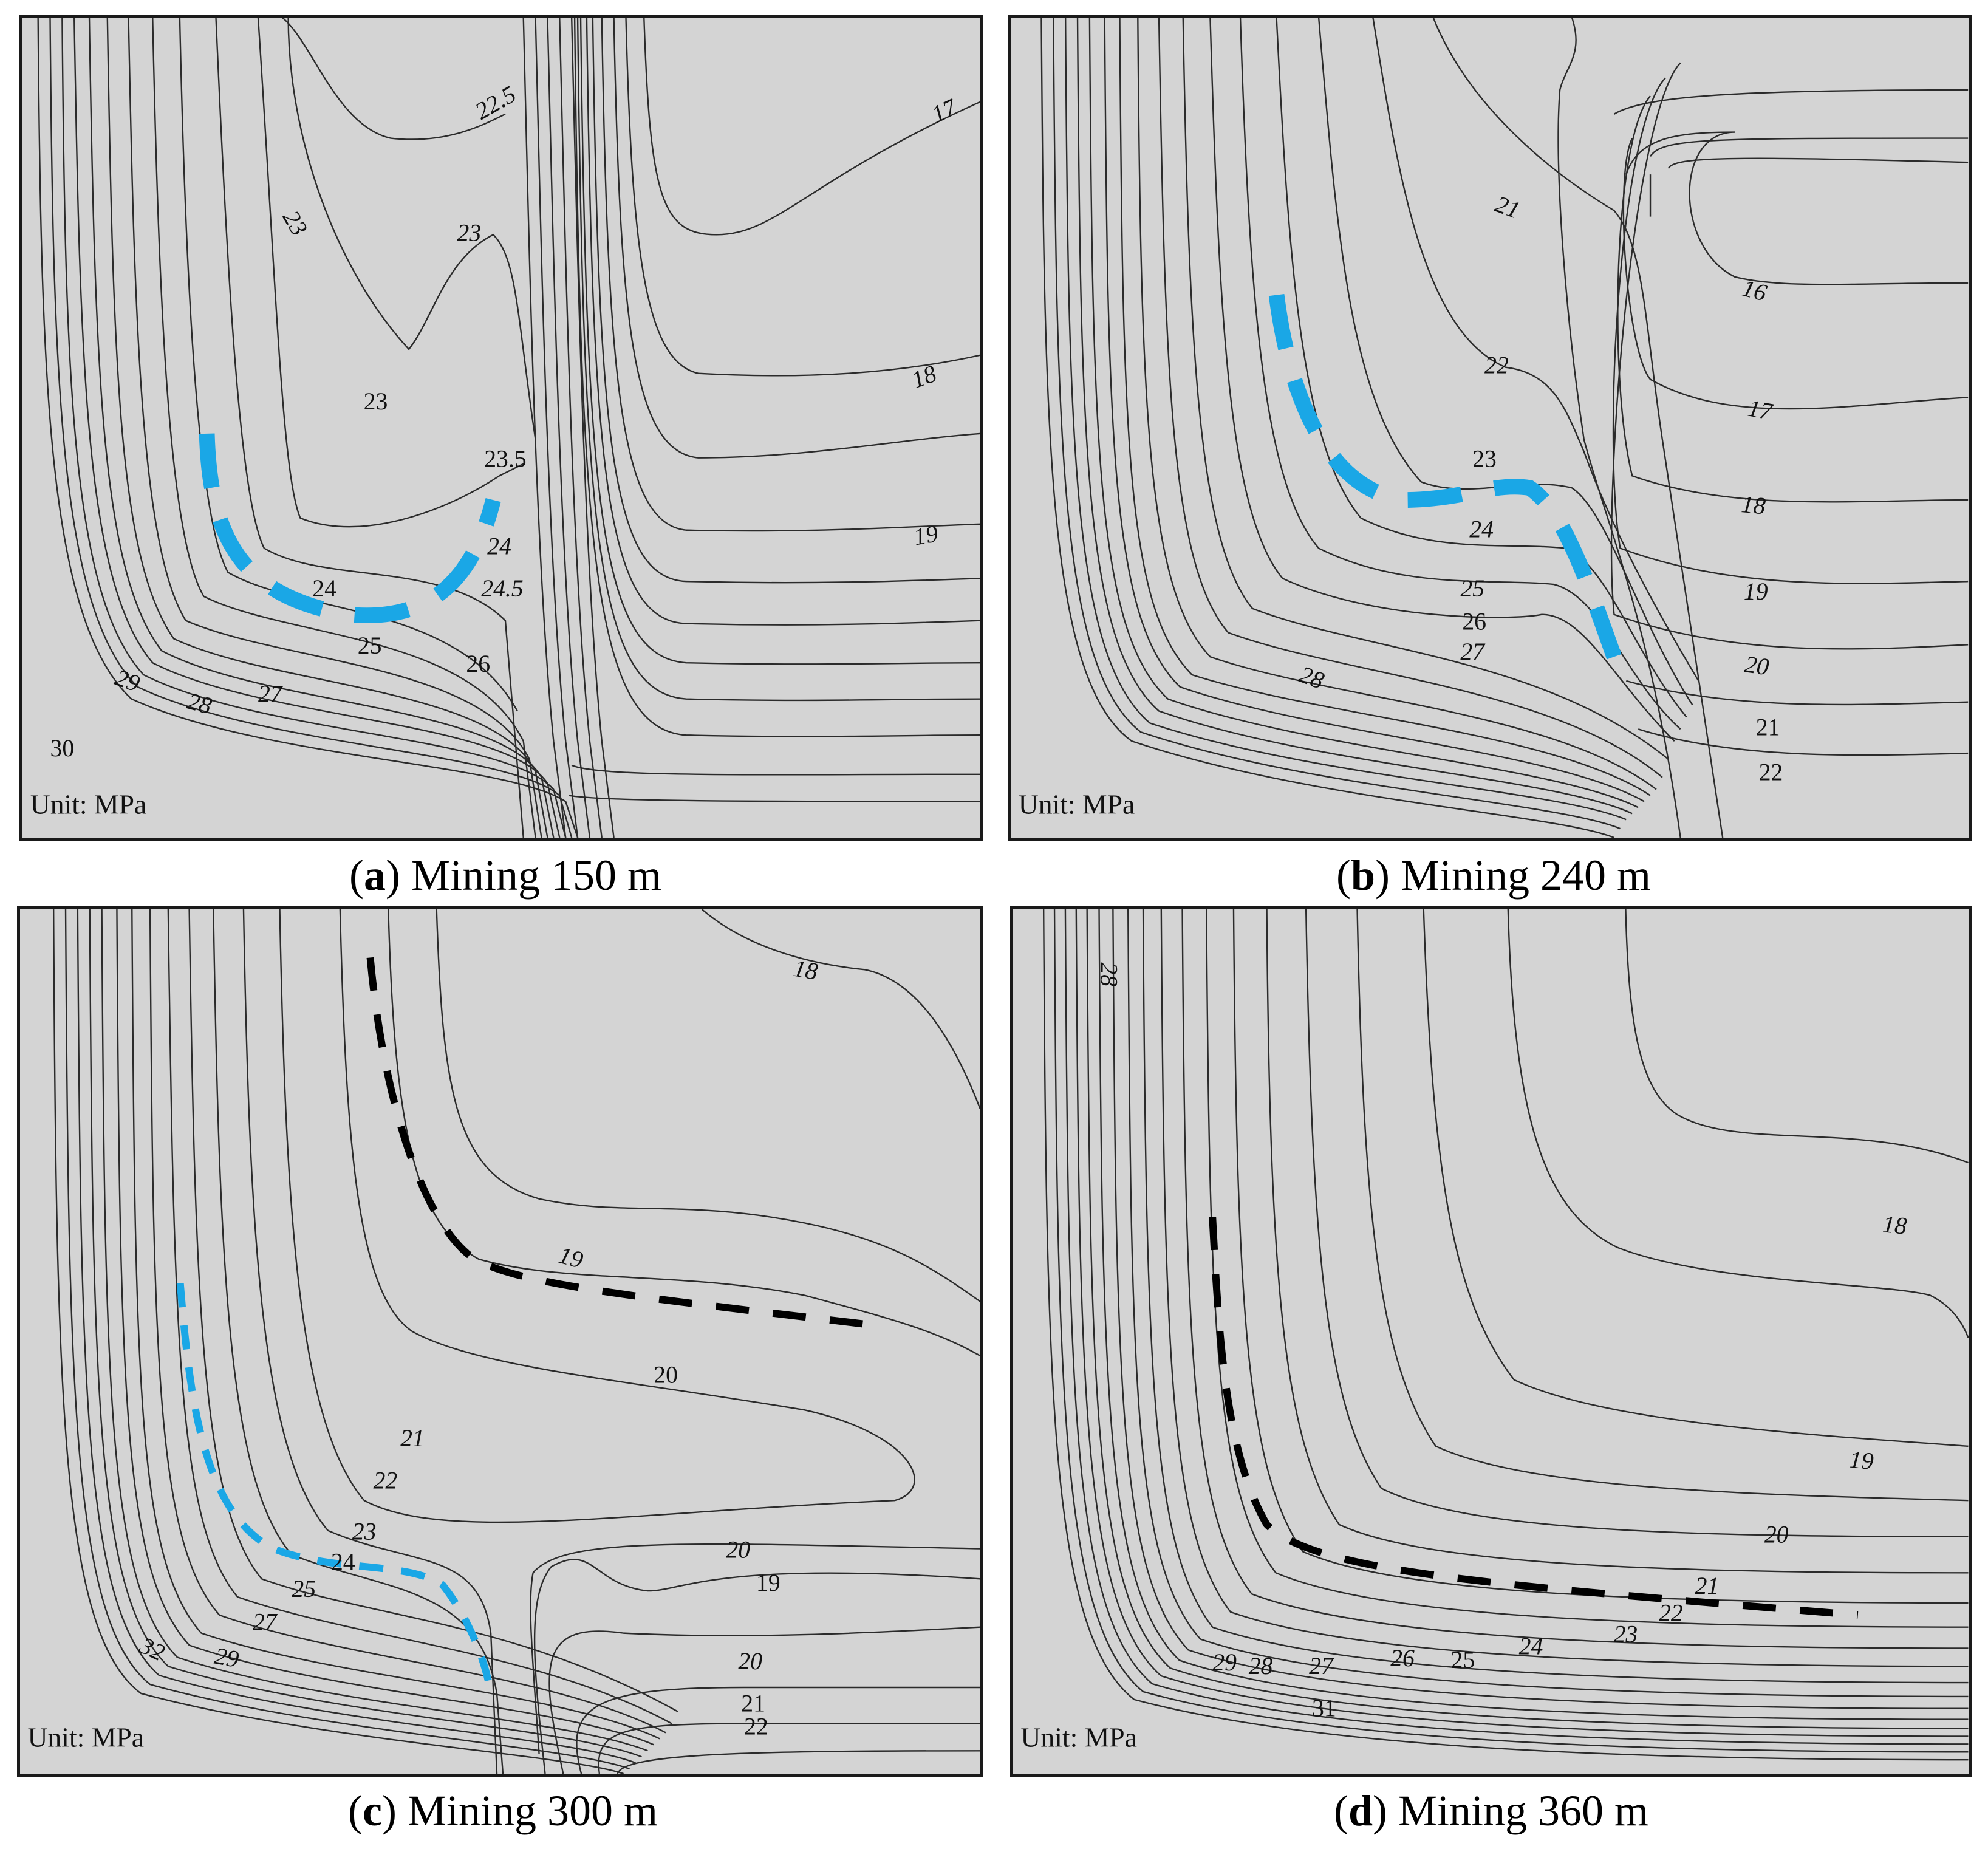  Describe the element at coordinates (470, 232) in the screenshot. I see `label-23-b: 23` at that location.